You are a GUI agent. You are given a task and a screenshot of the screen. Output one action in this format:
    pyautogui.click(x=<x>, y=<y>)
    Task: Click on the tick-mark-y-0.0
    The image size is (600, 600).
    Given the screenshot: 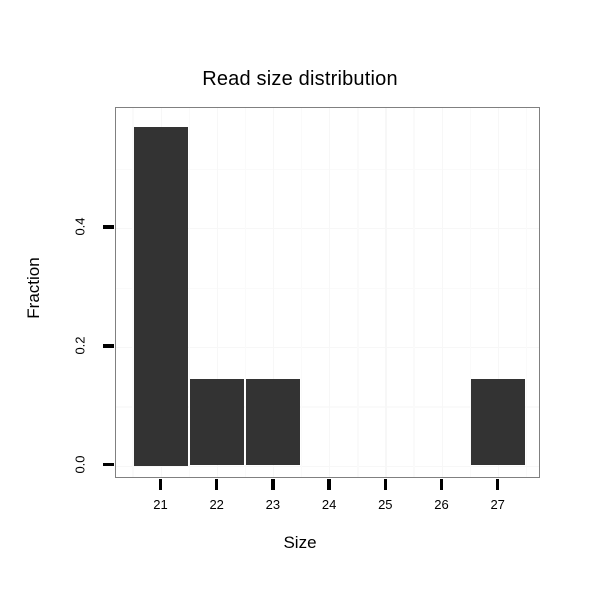 What is the action you would take?
    pyautogui.click(x=108, y=464)
    